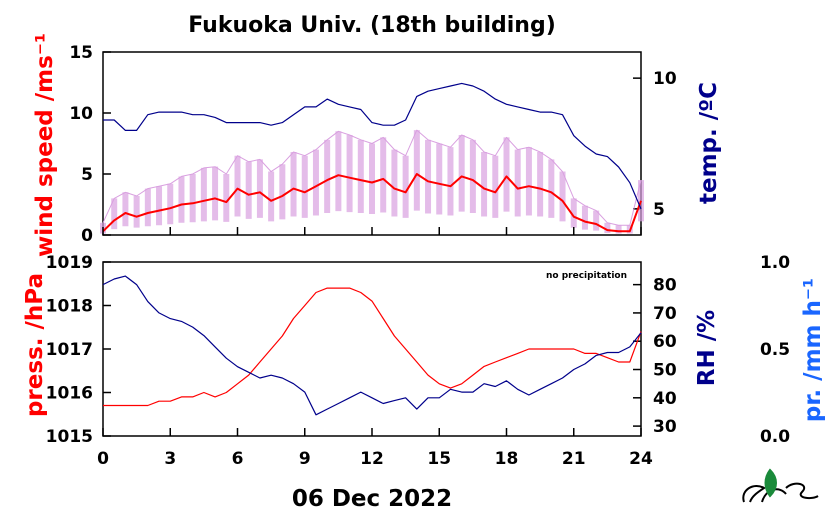 The height and width of the screenshot is (520, 834). I want to click on rh-axis-label: RH /%, so click(707, 348).